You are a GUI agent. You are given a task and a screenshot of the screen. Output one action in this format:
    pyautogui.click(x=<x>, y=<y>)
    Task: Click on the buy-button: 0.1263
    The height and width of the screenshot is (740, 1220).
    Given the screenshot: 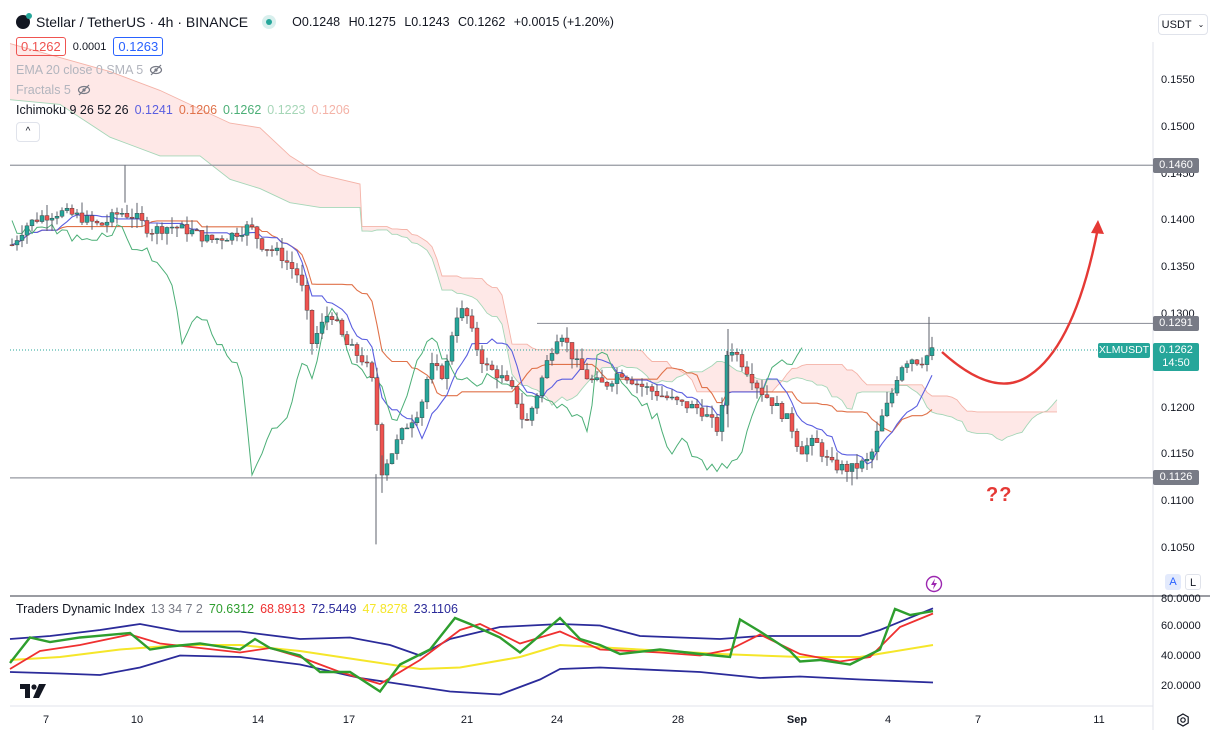 What is the action you would take?
    pyautogui.click(x=138, y=46)
    